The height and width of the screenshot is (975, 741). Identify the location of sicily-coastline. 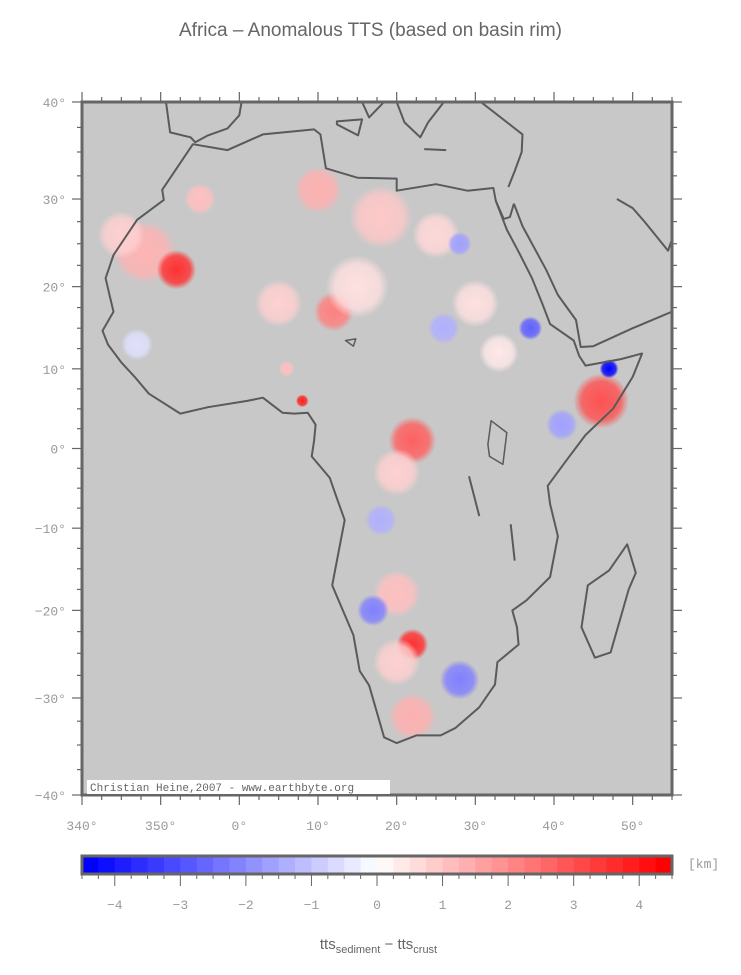
(349, 127).